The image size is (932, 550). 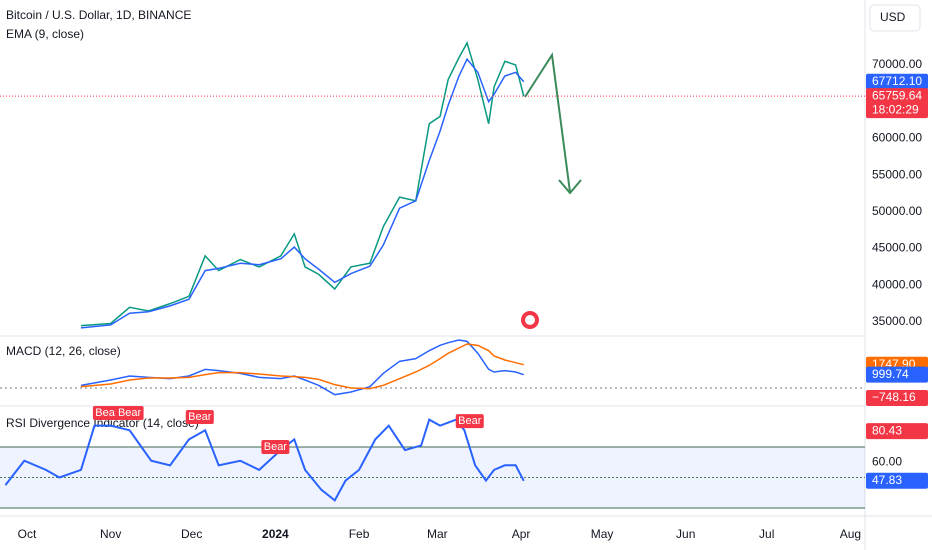 I want to click on arrow-head, so click(x=570, y=187).